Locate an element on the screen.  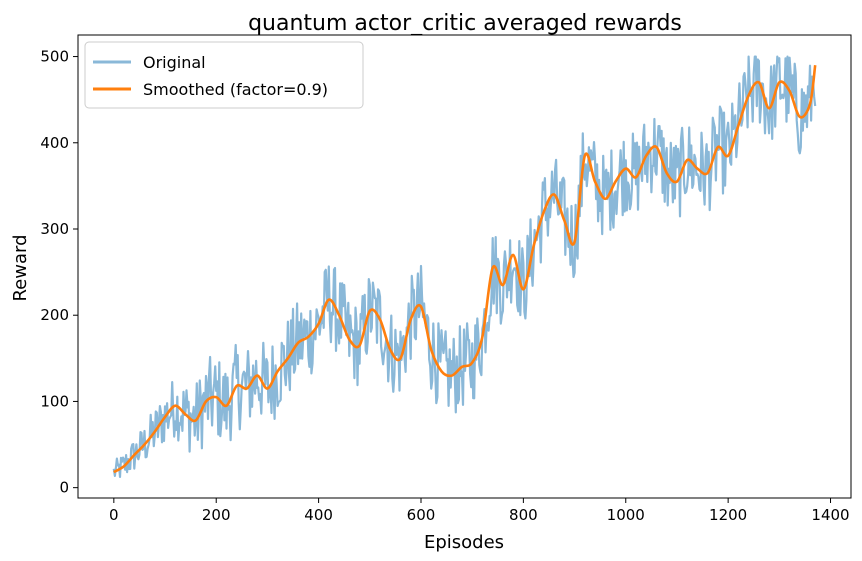
y-tick-label: 100 is located at coordinates (54, 401).